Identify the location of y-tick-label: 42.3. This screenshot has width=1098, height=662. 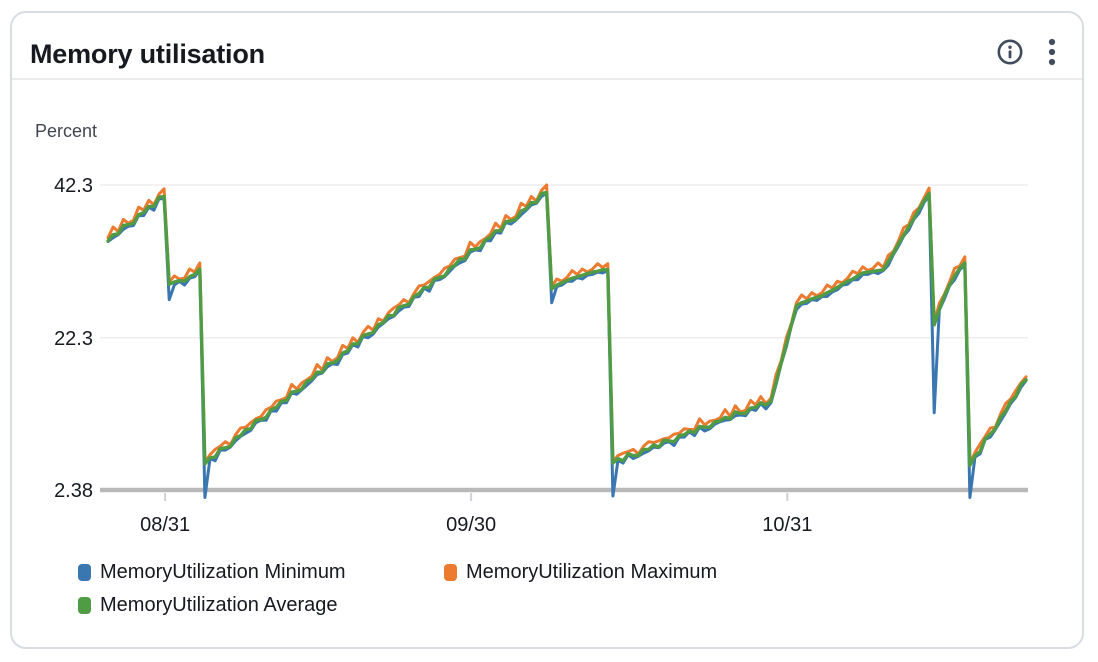
(73, 186).